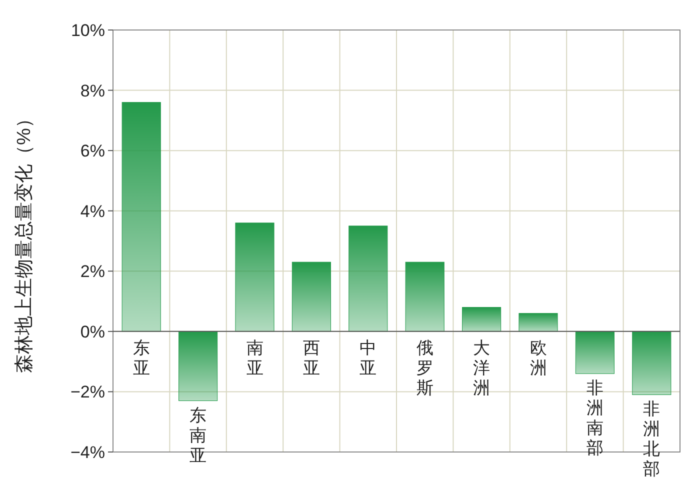 This screenshot has height=485, width=700. I want to click on x-tick-label: 非洲北部, so click(651, 439).